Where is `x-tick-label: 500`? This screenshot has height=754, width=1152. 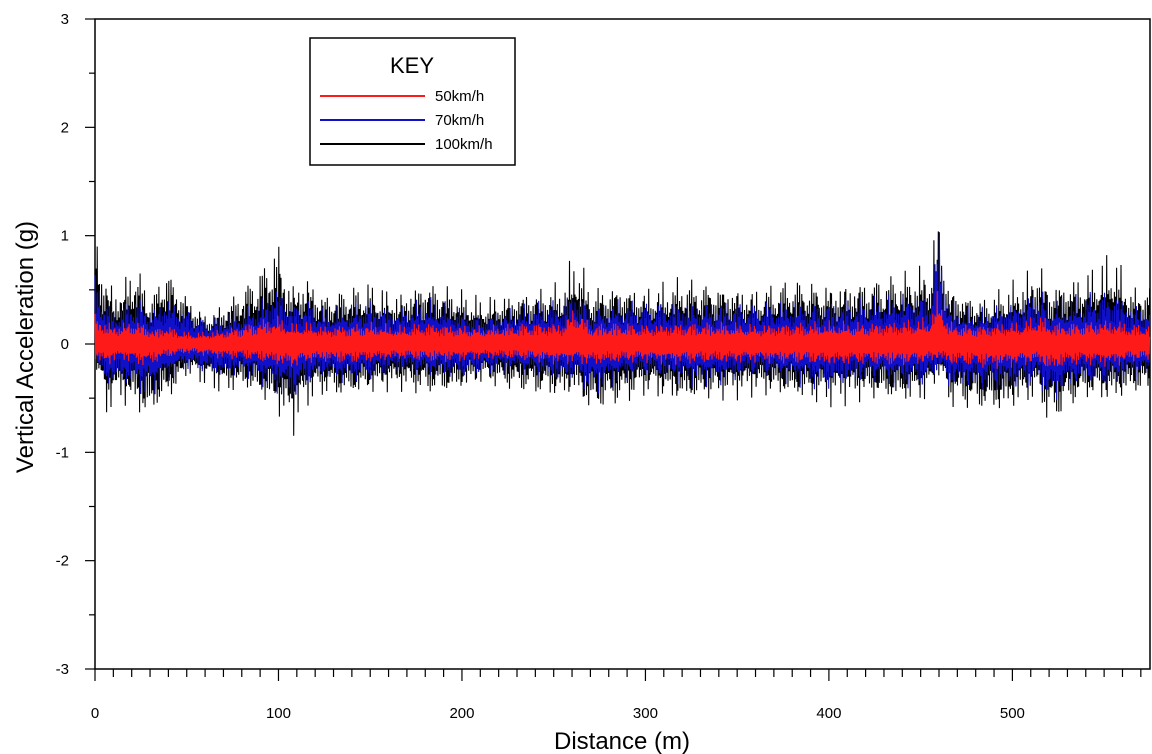
x-tick-label: 500 is located at coordinates (1012, 713).